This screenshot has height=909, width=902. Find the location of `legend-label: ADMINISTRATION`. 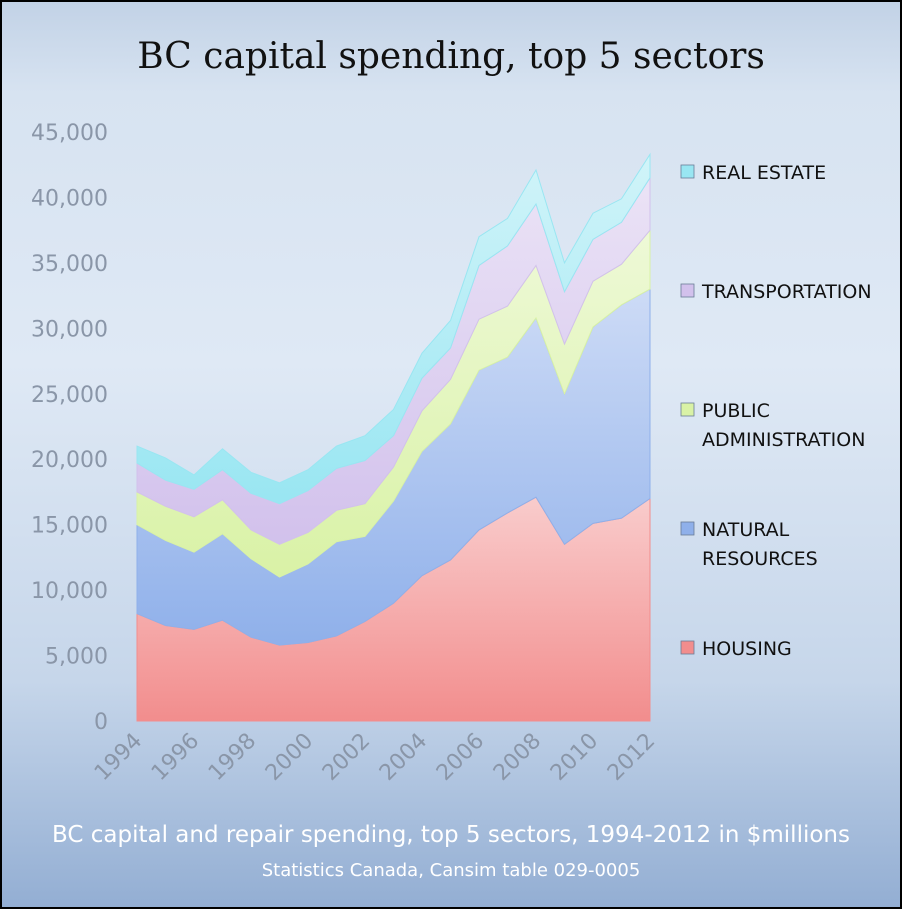

legend-label: ADMINISTRATION is located at coordinates (783, 440).